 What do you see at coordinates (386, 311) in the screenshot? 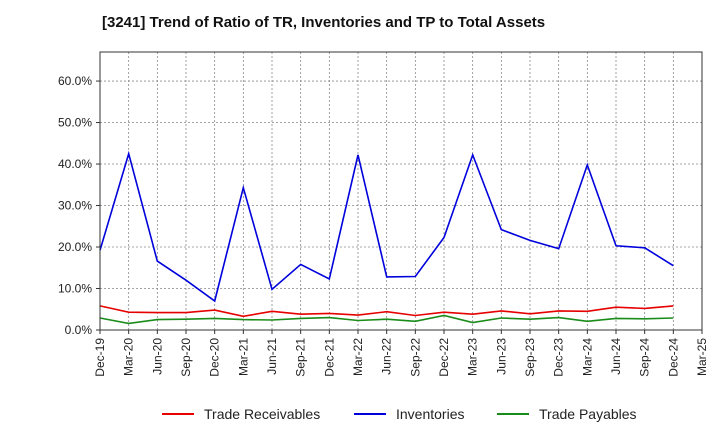
I see `series-line-trade-receivables` at bounding box center [386, 311].